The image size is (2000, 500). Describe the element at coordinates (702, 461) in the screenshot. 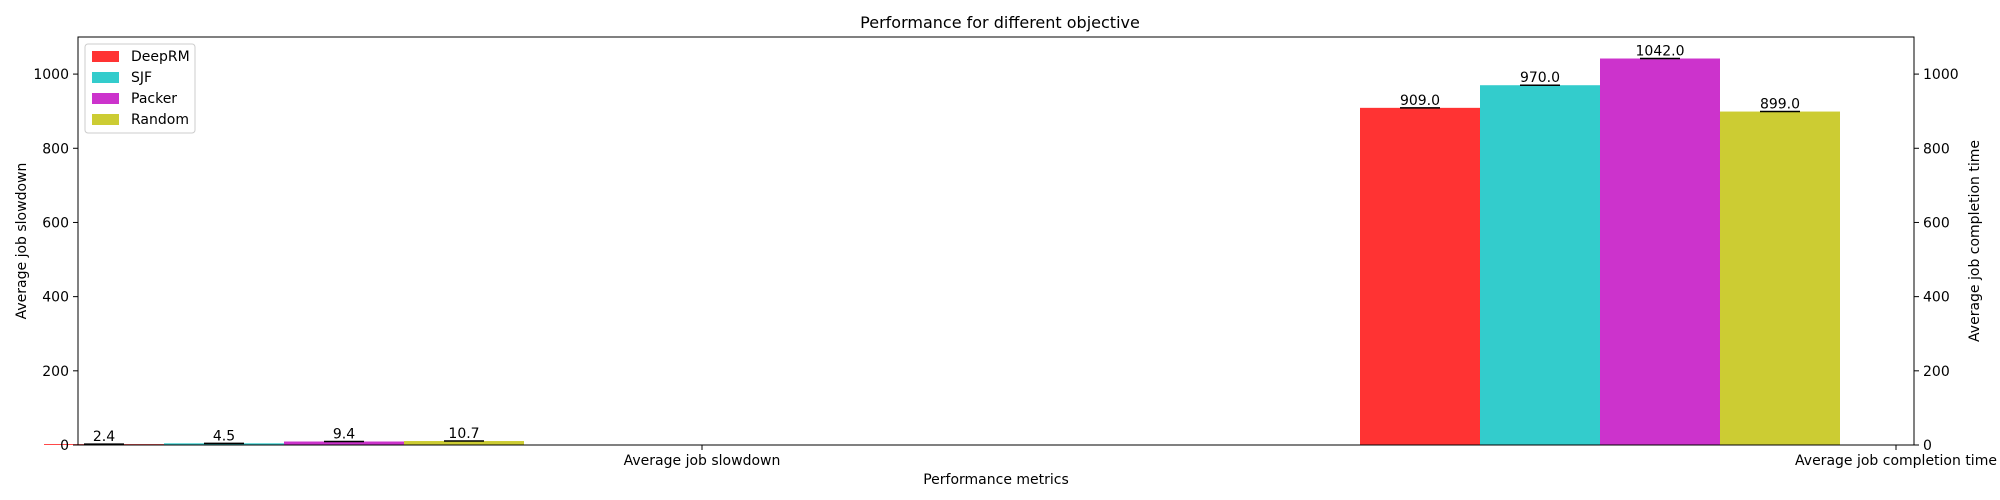

I see `x-tick-label: Average job slowdown` at that location.